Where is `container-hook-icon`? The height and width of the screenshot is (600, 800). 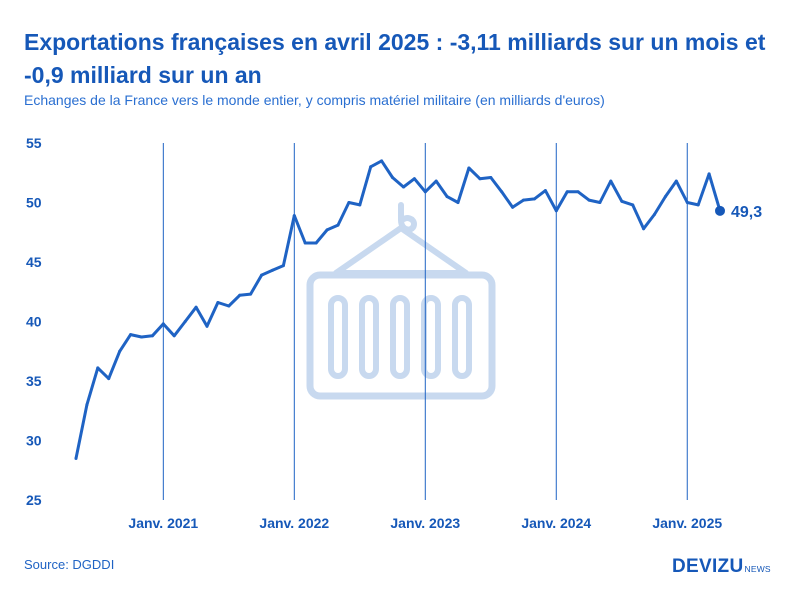
container-hook-icon is located at coordinates (401, 301).